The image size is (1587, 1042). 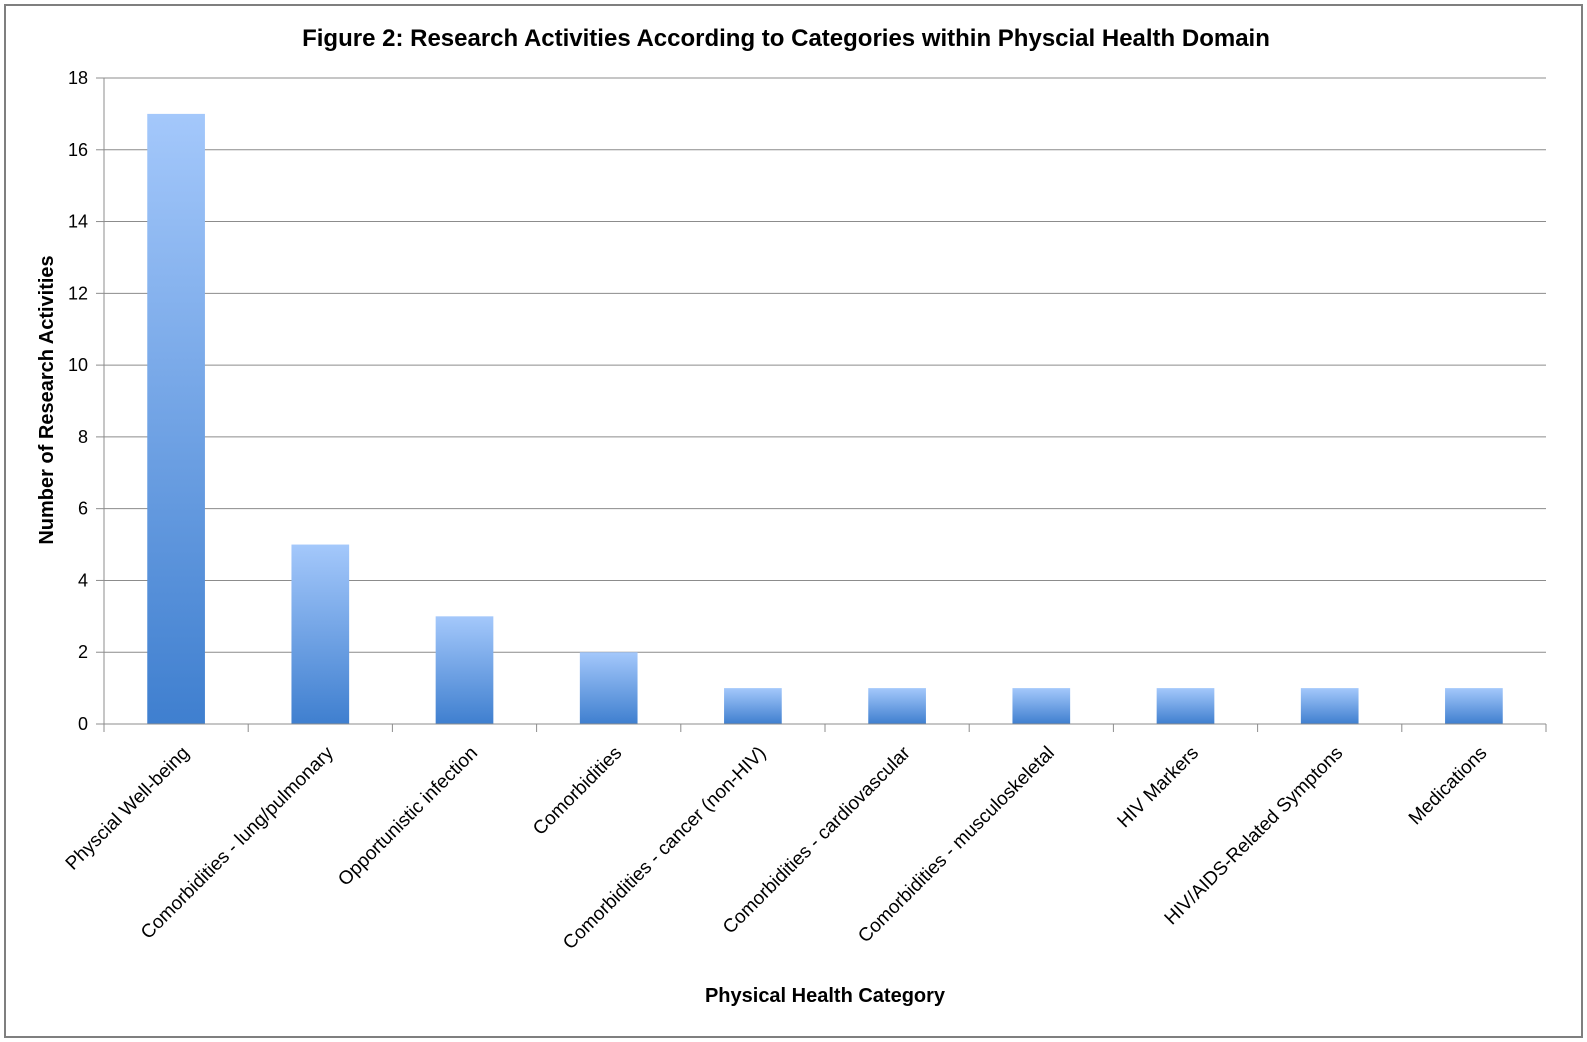 I want to click on y-tick-label: 0, so click(x=83, y=724).